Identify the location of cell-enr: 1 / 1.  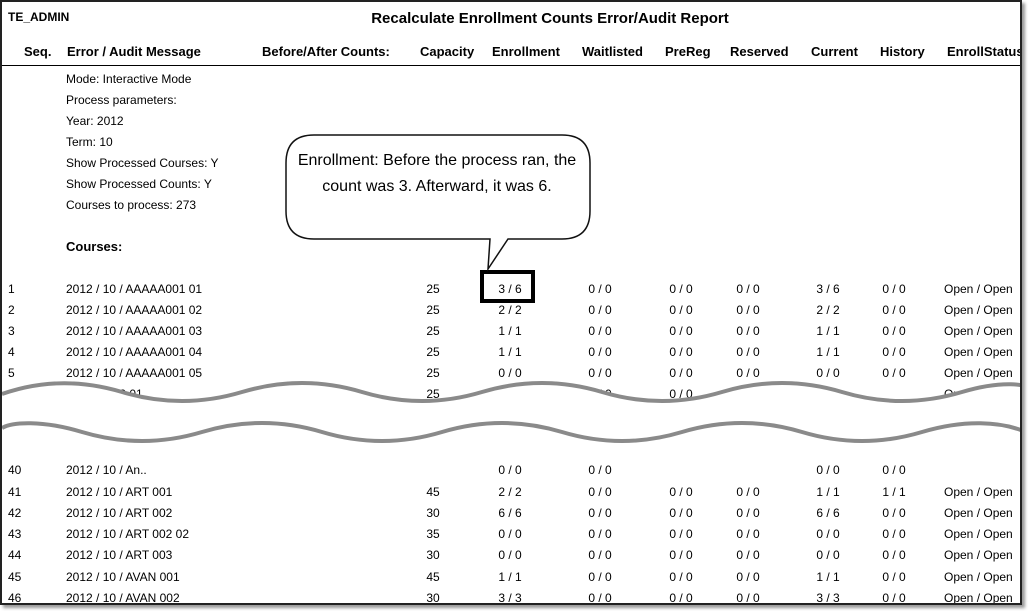
(510, 577).